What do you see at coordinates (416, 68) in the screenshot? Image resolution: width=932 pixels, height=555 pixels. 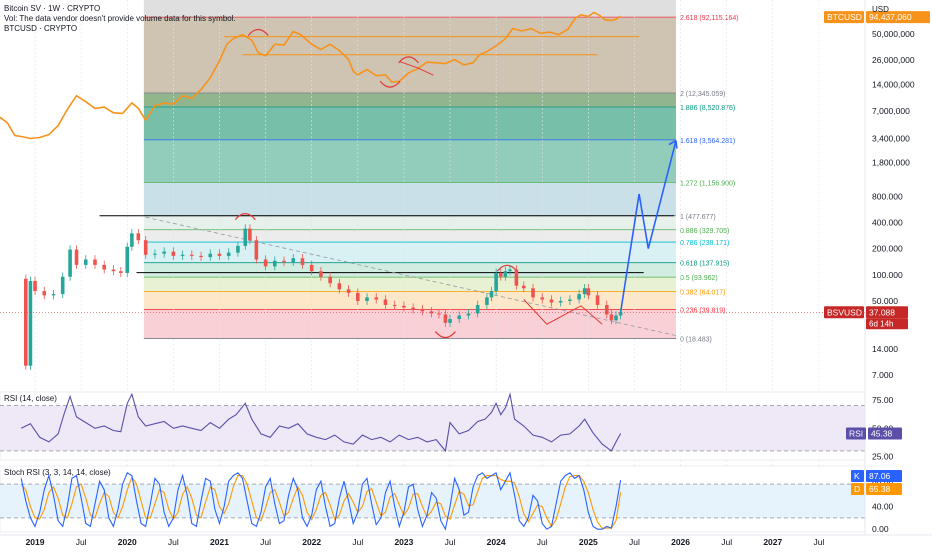 I see `btc-path-annotation` at bounding box center [416, 68].